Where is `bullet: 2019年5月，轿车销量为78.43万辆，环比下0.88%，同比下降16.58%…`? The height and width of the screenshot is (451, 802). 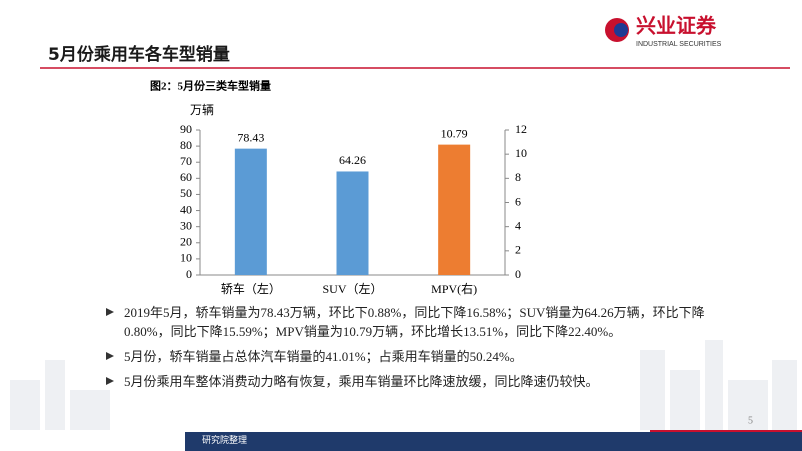 bullet: 2019年5月，轿车销量为78.43万辆，环比下0.88%，同比下降16.58%… is located at coordinates (424, 322).